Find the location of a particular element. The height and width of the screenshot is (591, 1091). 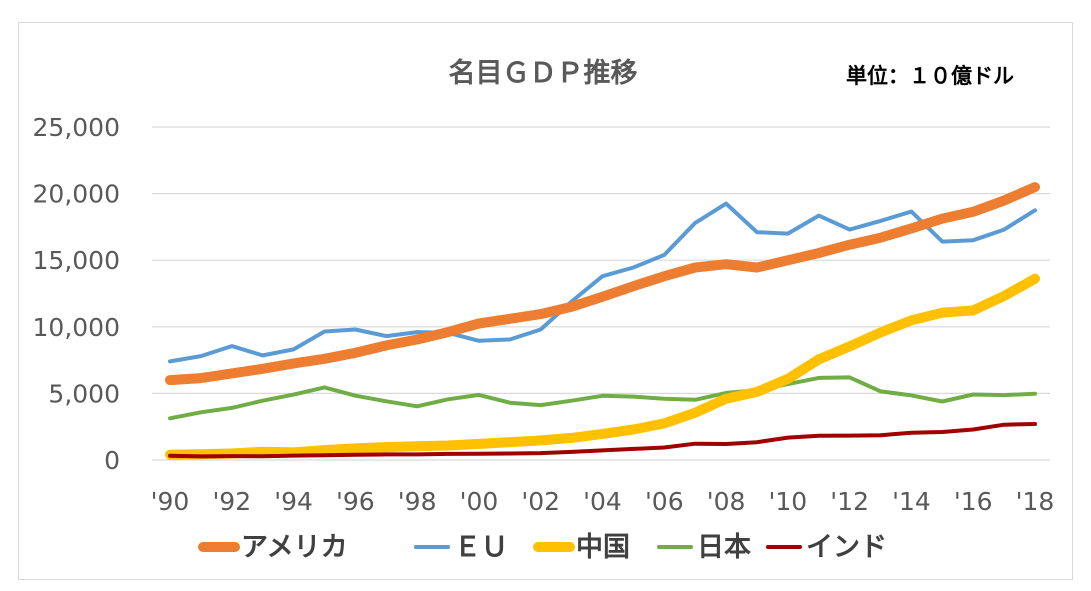

legend-label: 中国 is located at coordinates (603, 547).